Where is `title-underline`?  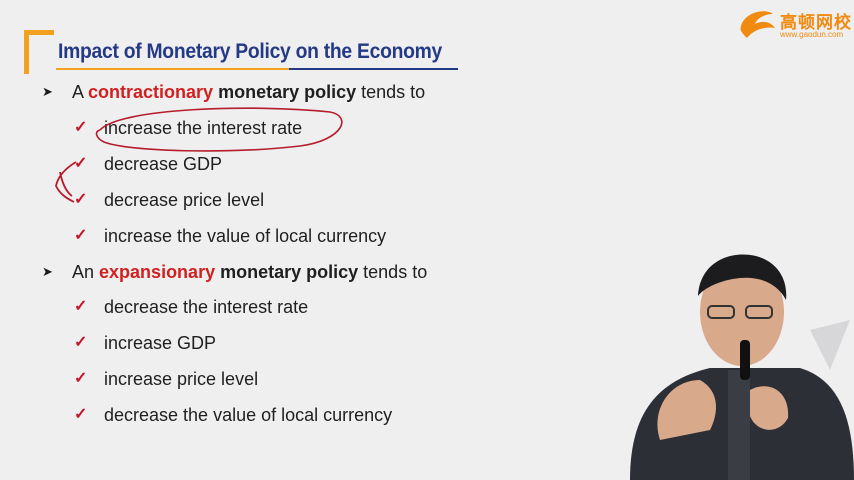 title-underline is located at coordinates (257, 69).